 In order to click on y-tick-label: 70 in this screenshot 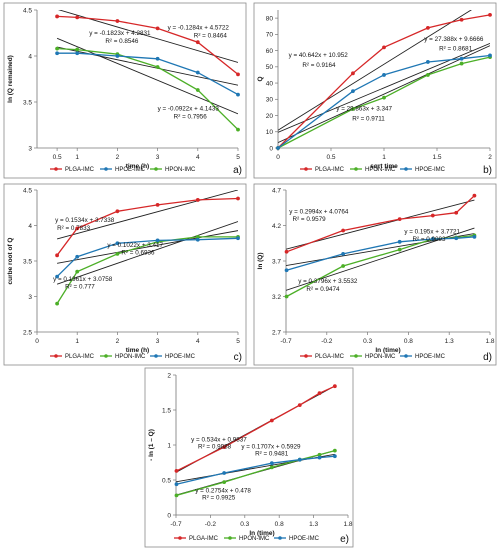, I will do `click(270, 35)`.